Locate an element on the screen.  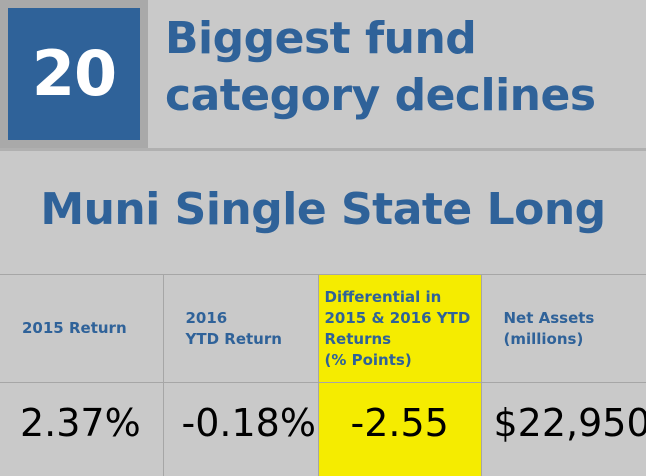
rank-number: 20 is located at coordinates (74, 74).